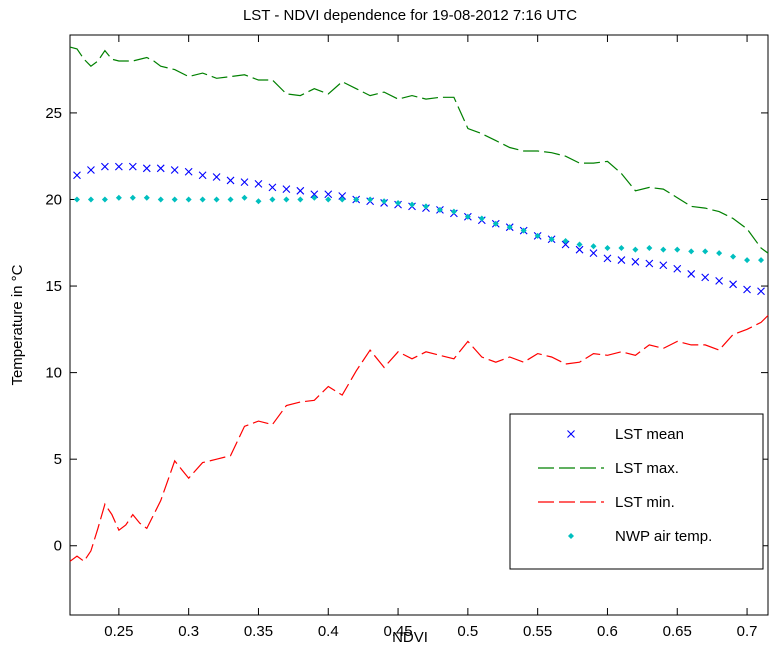 This screenshot has height=648, width=769. Describe the element at coordinates (467, 631) in the screenshot. I see `x-tick-label: 0.5` at that location.